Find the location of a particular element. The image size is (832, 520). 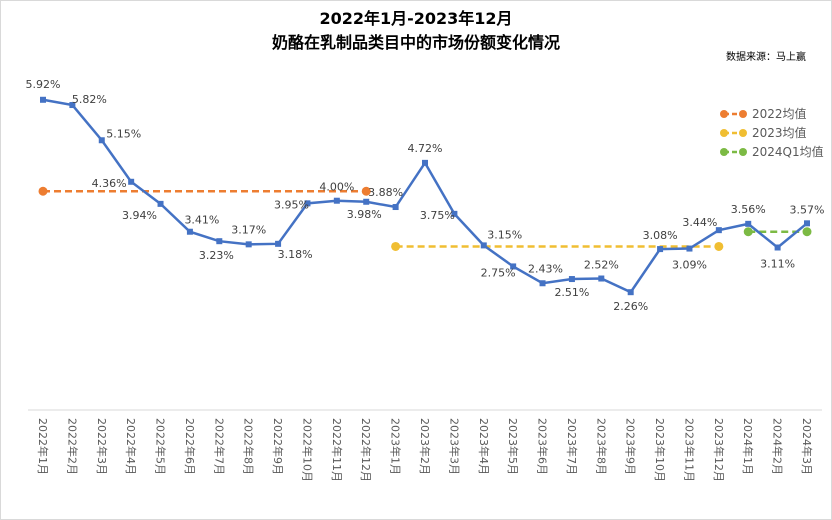

x-tick-label: 2023年10月 is located at coordinates (660, 450).